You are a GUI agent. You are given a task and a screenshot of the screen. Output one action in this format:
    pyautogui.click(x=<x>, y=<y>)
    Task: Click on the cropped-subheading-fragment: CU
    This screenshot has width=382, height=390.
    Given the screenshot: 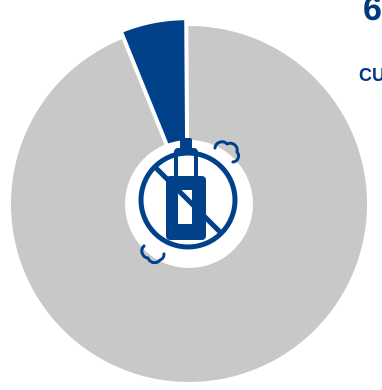 What is the action you would take?
    pyautogui.click(x=370, y=75)
    